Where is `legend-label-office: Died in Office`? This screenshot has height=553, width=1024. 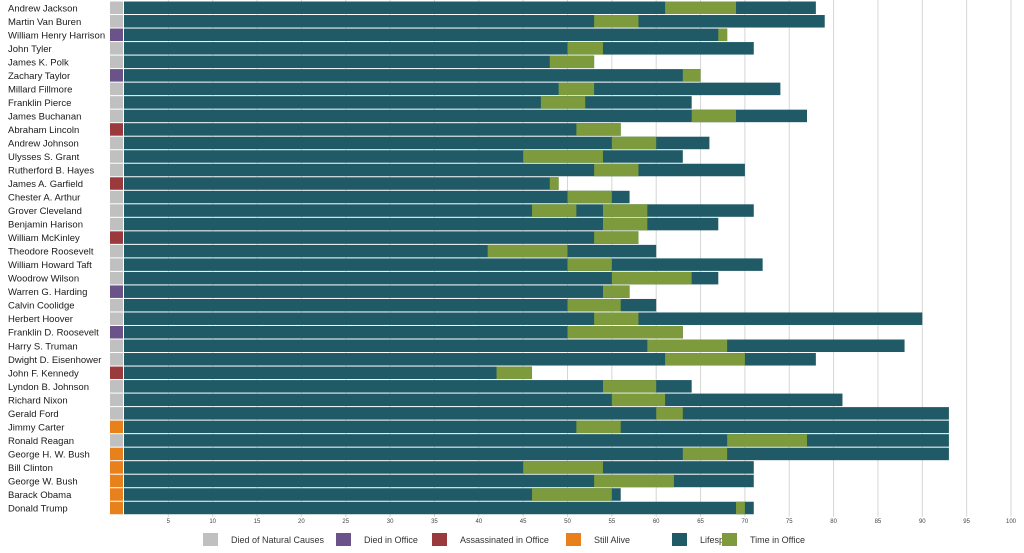 legend-label-office: Died in Office is located at coordinates (391, 540).